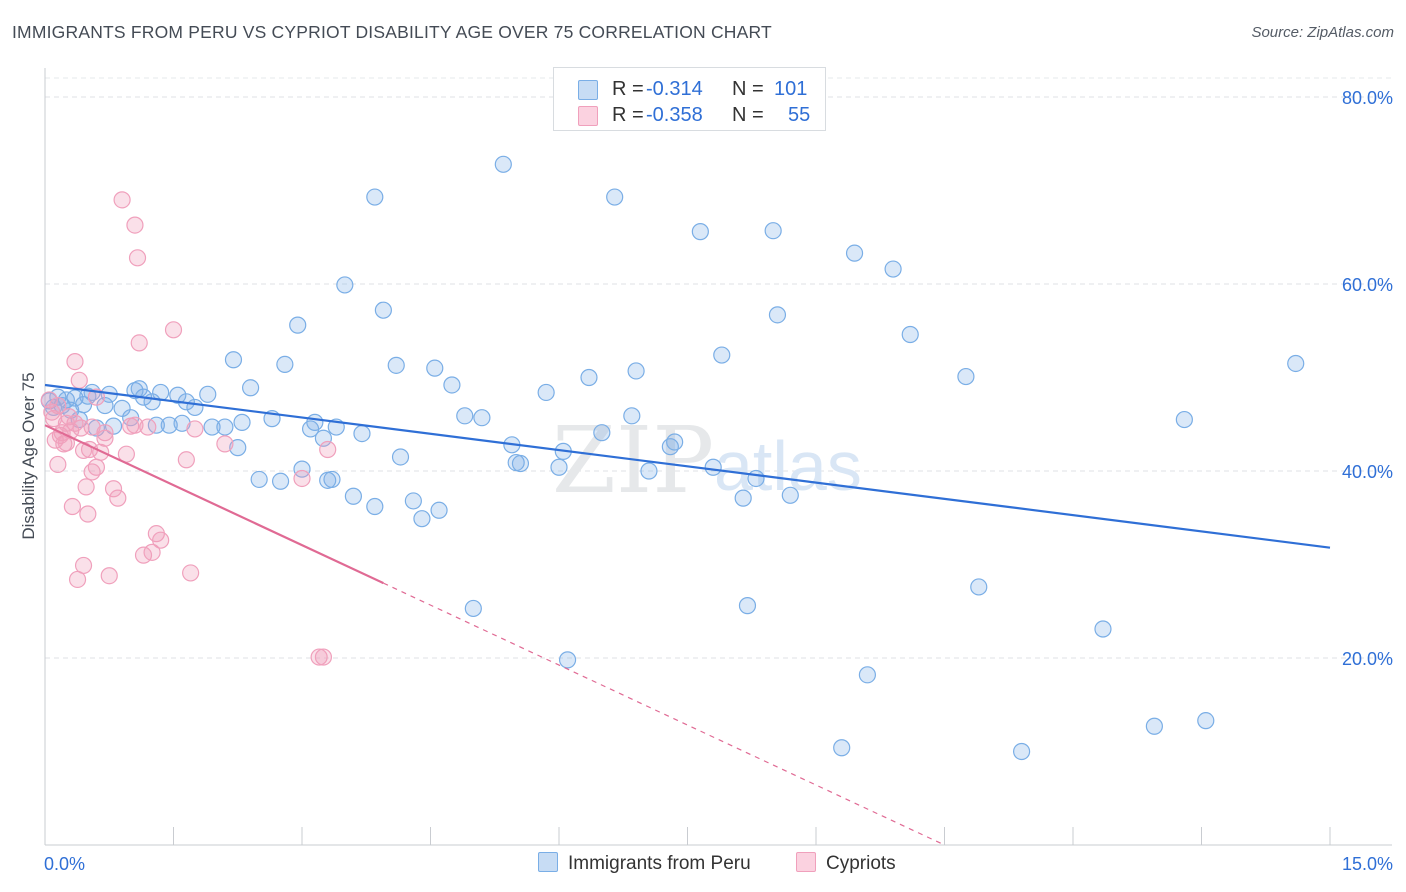  What do you see at coordinates (1367, 472) in the screenshot?
I see `y-tick-label: 40.0%` at bounding box center [1367, 472].